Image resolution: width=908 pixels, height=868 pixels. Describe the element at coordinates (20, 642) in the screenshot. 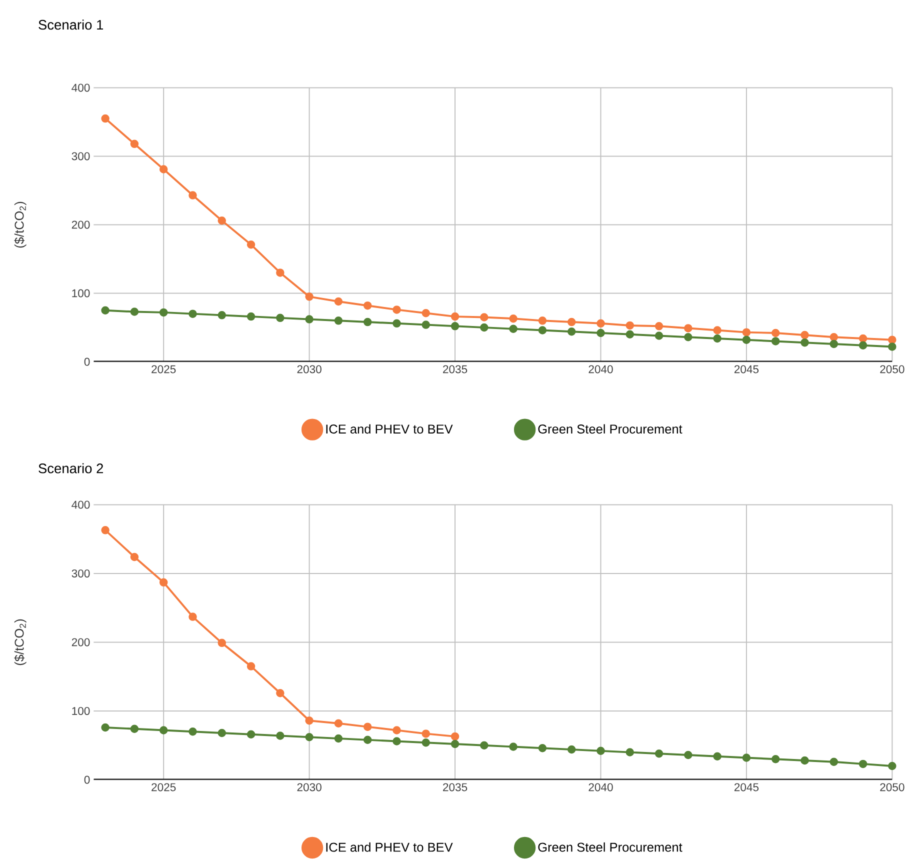

I see `y-axis-title: ($/tCO$_{2}$)` at that location.